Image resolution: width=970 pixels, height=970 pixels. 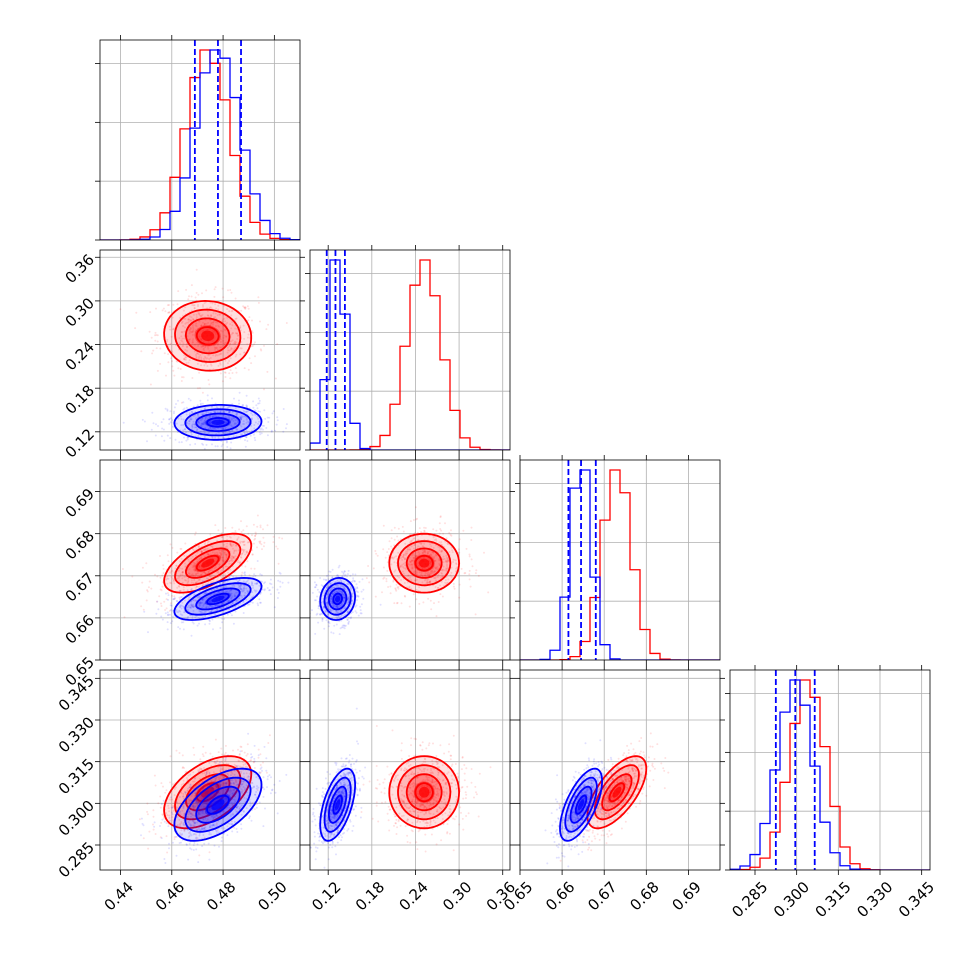 What do you see at coordinates (208, 563) in the screenshot?
I see `contour-line` at bounding box center [208, 563].